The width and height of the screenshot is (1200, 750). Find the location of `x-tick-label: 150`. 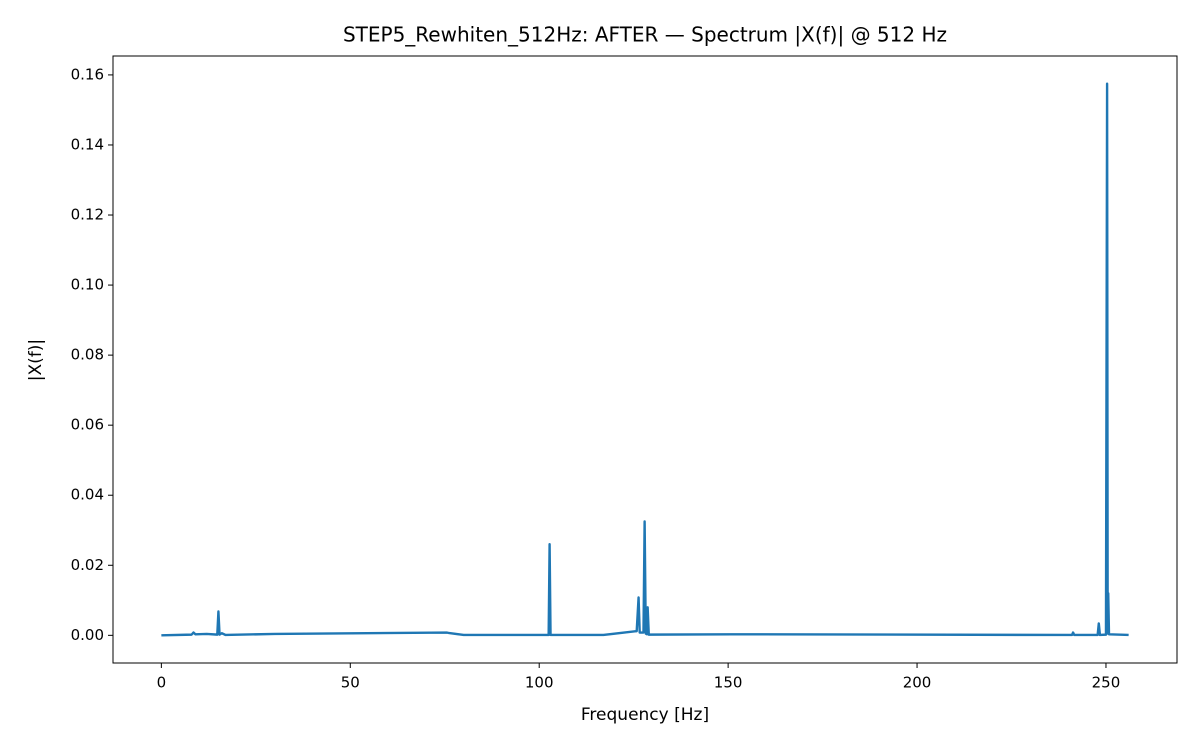

x-tick-label: 150 is located at coordinates (728, 683).